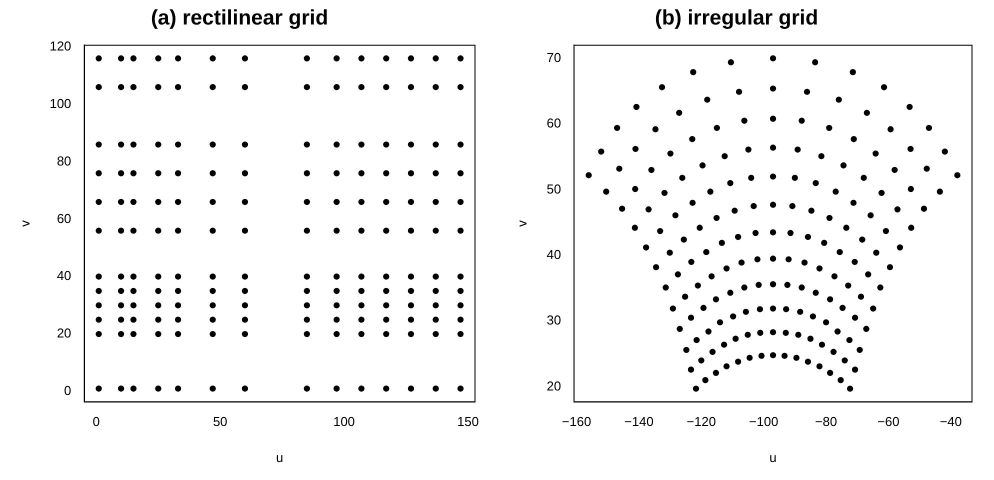 Image resolution: width=994 pixels, height=480 pixels. Describe the element at coordinates (468, 422) in the screenshot. I see `x-tick-label: 150` at that location.